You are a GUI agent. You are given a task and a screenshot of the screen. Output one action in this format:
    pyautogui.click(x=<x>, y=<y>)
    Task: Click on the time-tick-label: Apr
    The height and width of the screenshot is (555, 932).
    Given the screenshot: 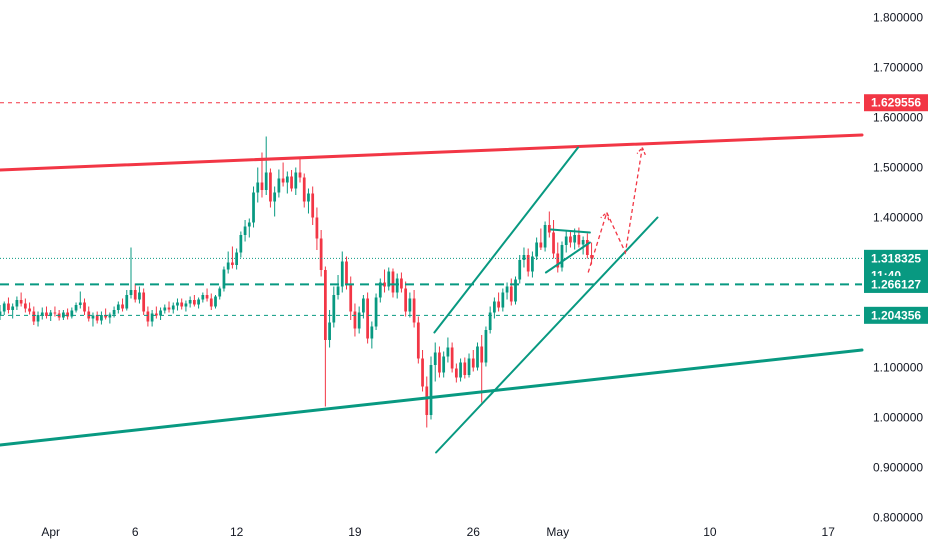 What is the action you would take?
    pyautogui.click(x=50, y=532)
    